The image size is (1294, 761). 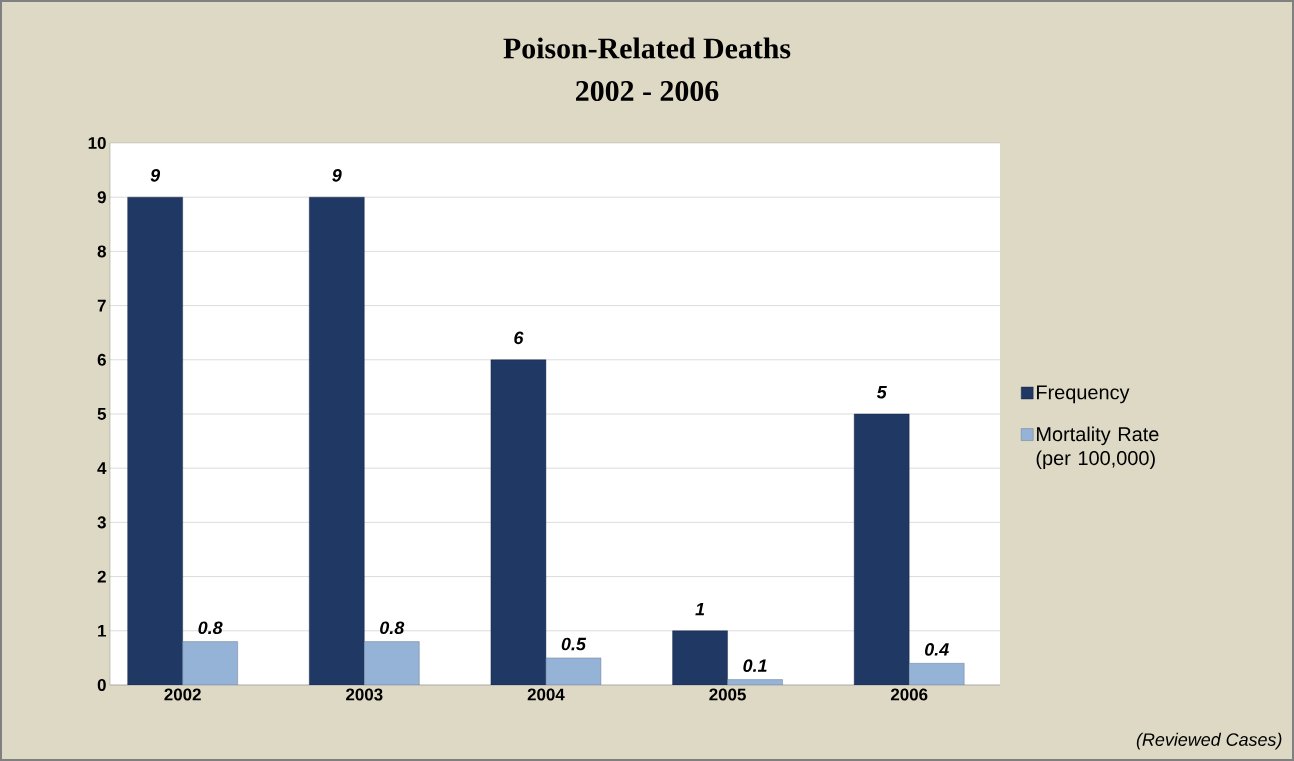 I want to click on x-tick-label: 2004, so click(x=546, y=694).